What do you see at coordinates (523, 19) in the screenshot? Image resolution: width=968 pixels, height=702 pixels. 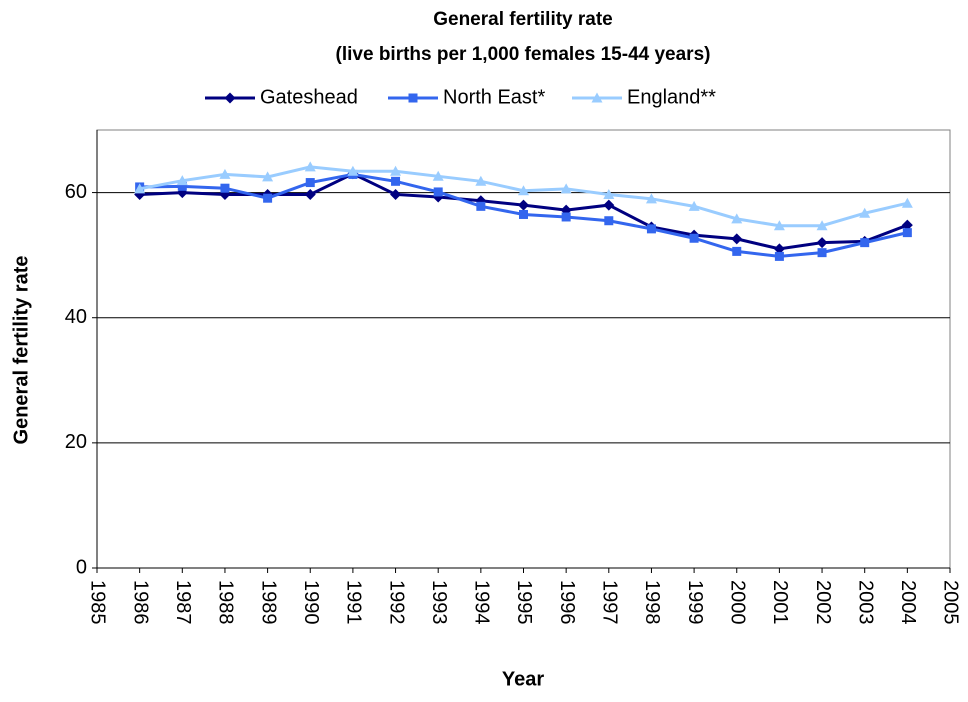 I see `chart-title: General fertility rate` at bounding box center [523, 19].